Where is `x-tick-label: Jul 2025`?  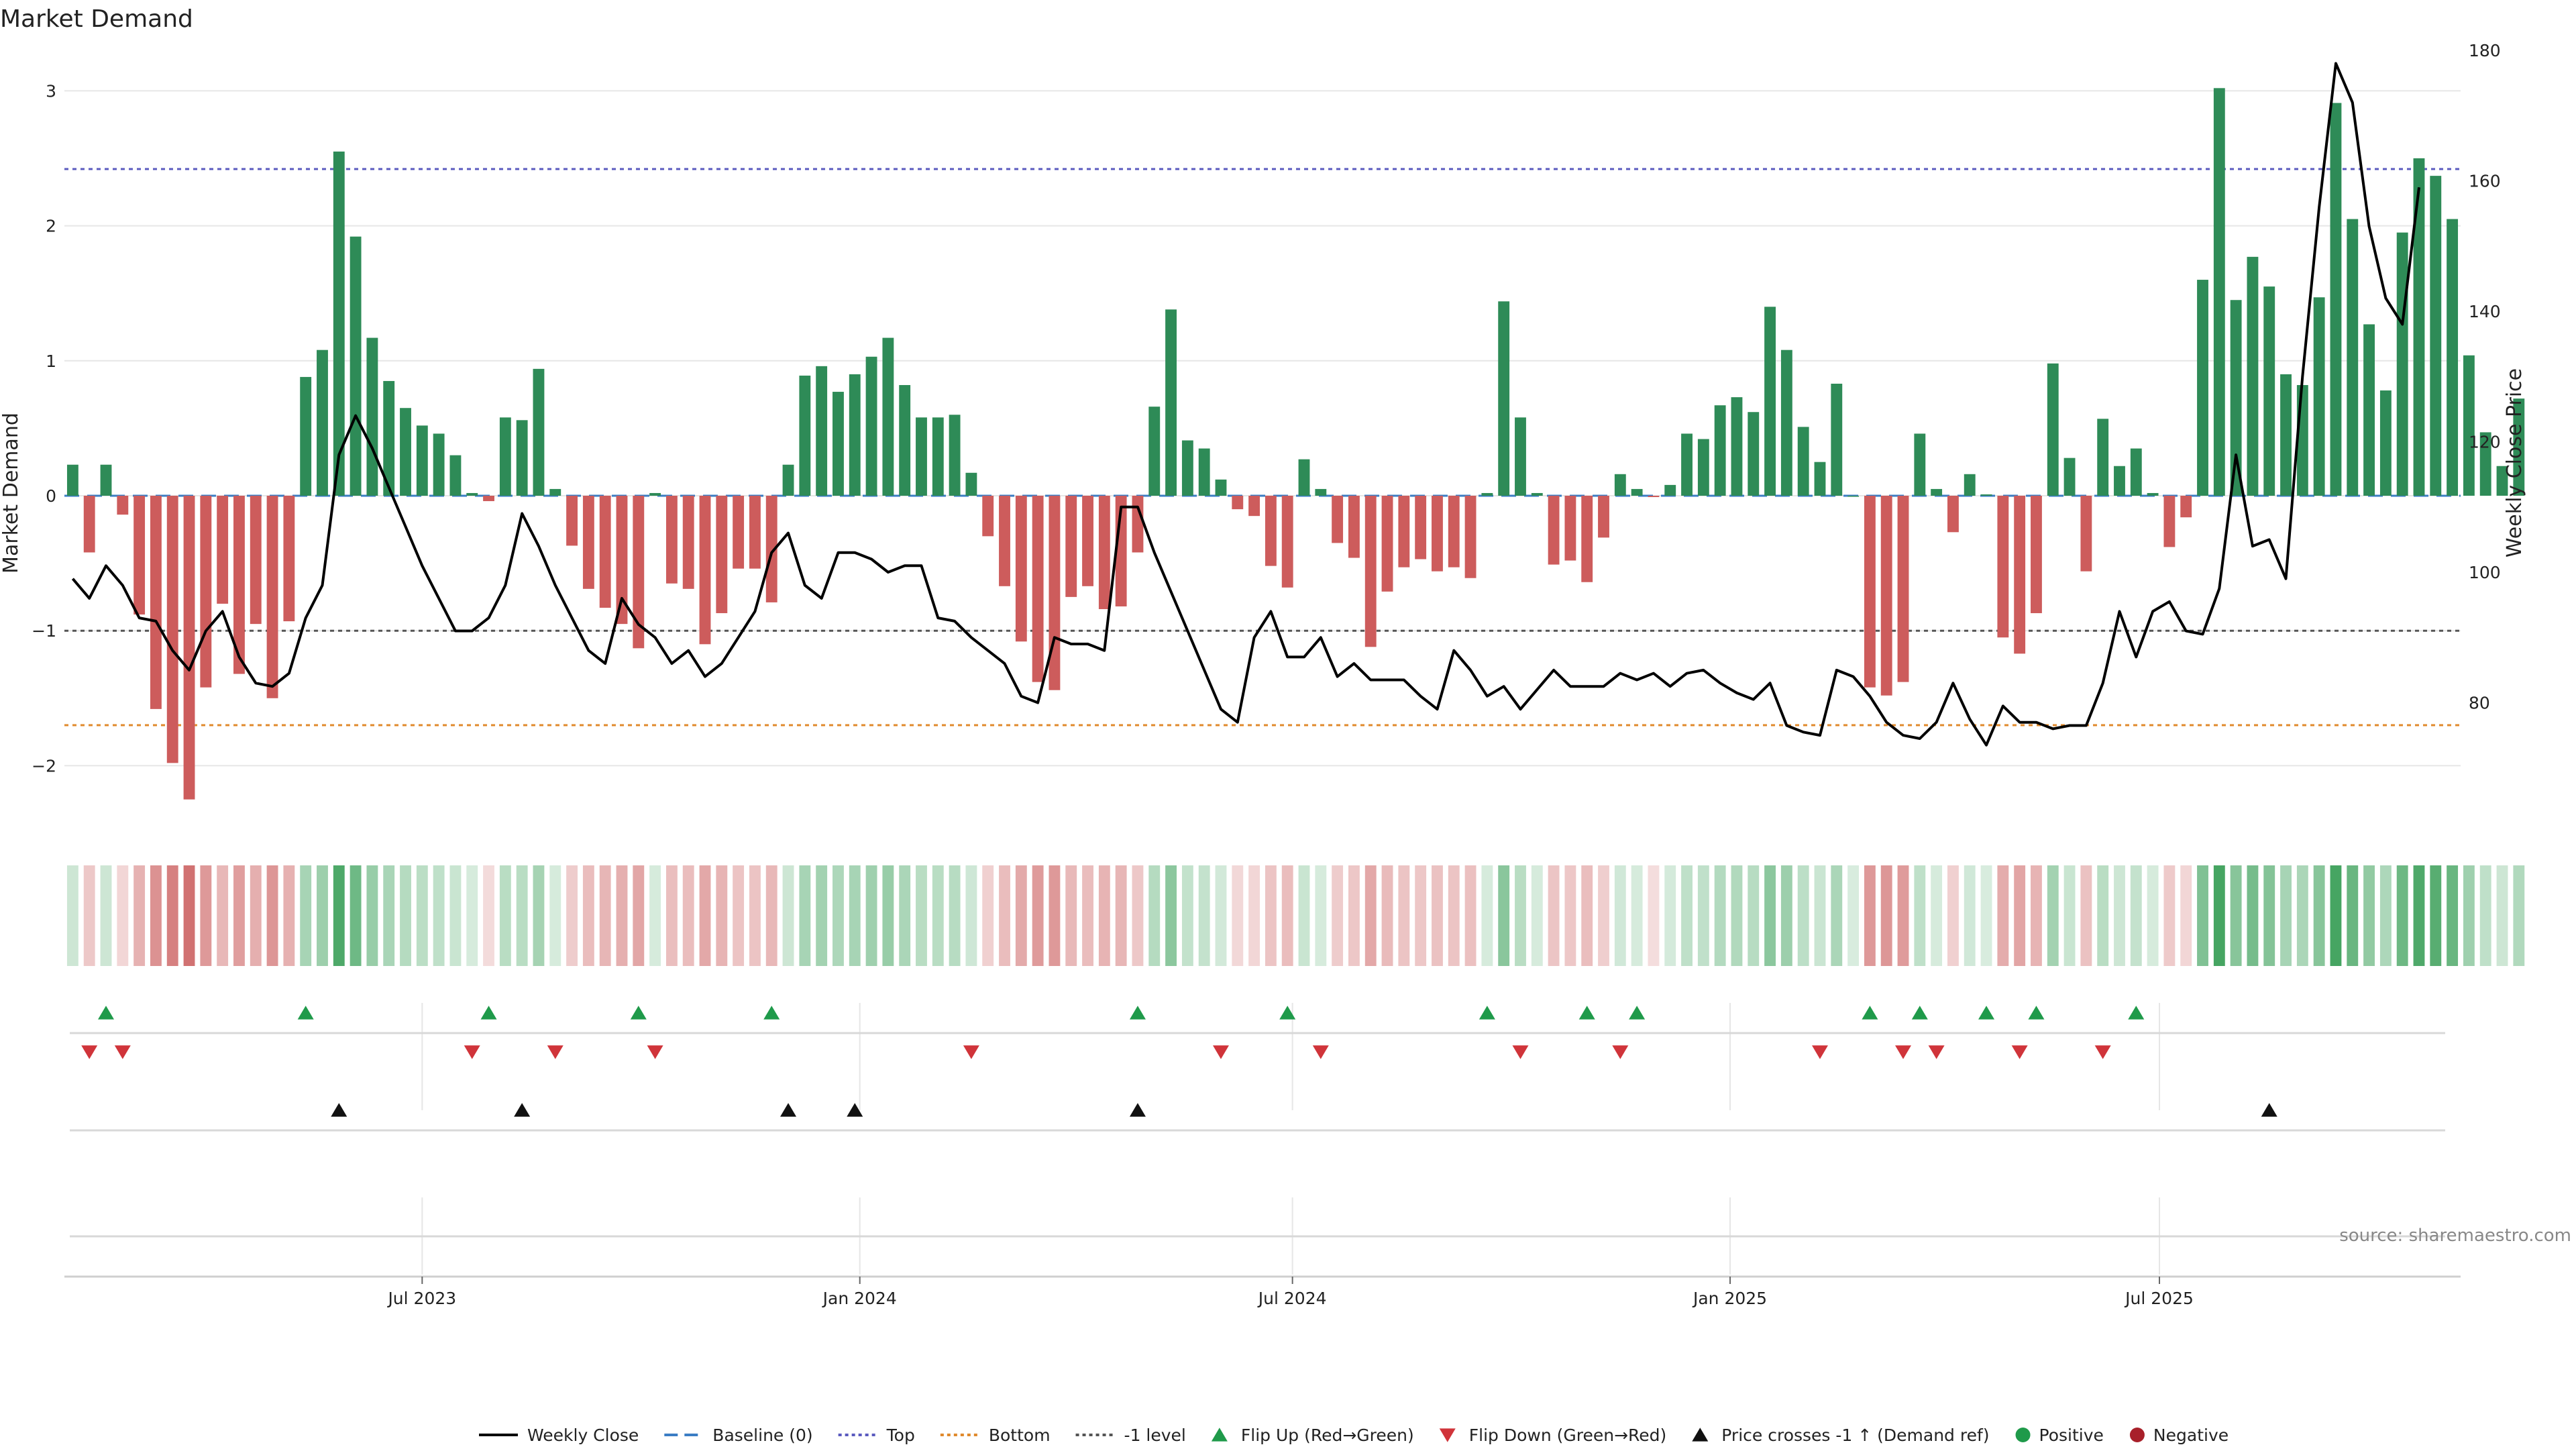
x-tick-label: Jul 2025 is located at coordinates (2159, 1298).